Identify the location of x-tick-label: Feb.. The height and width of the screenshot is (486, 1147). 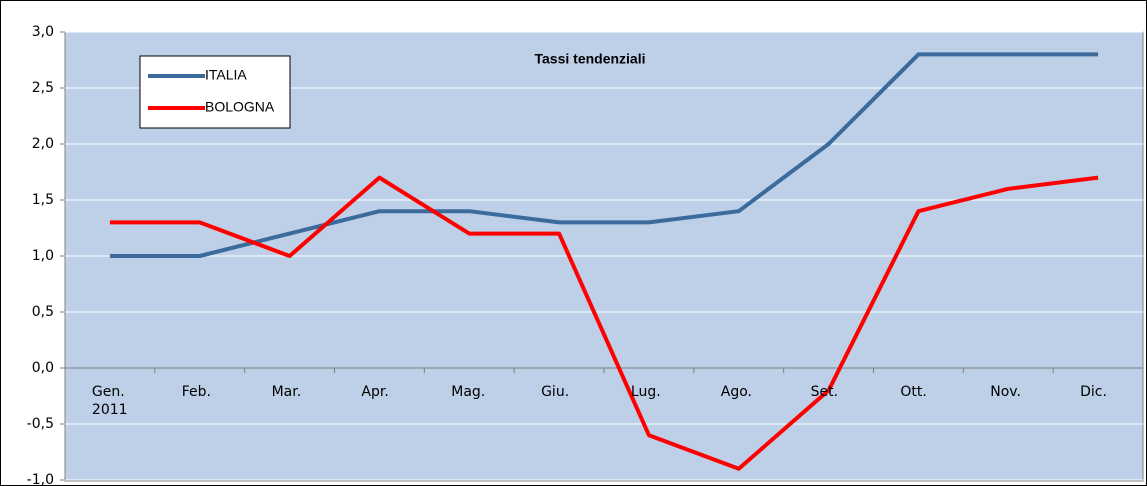
(196, 392).